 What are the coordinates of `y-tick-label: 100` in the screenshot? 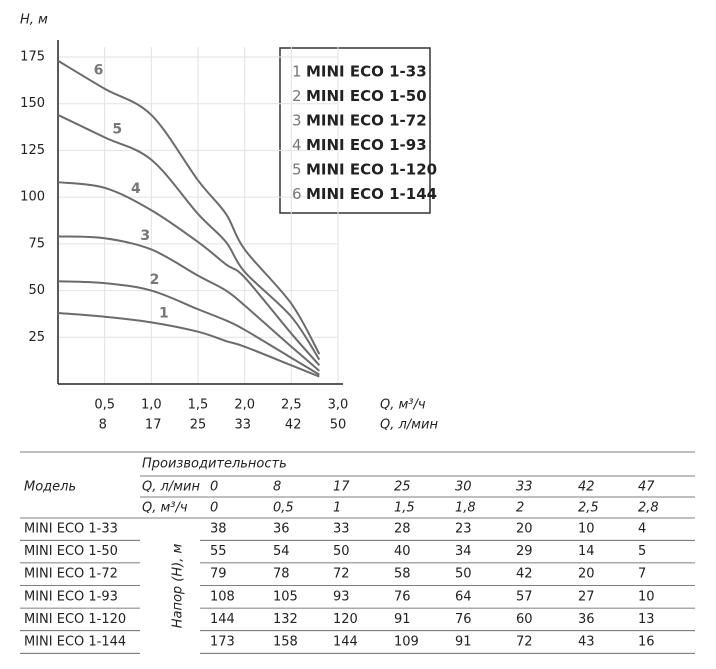 It's located at (32, 197).